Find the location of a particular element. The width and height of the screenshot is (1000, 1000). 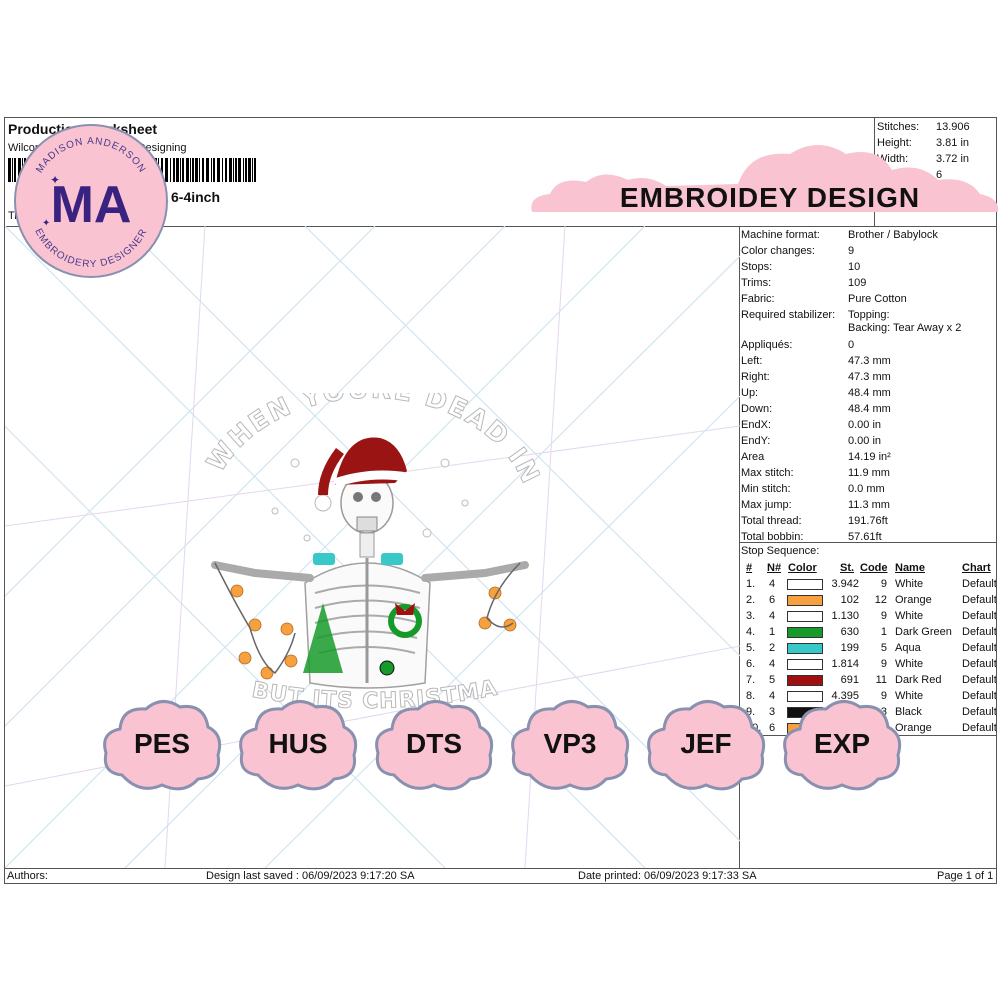

format-badge-dts: DTS is located at coordinates (434, 745).